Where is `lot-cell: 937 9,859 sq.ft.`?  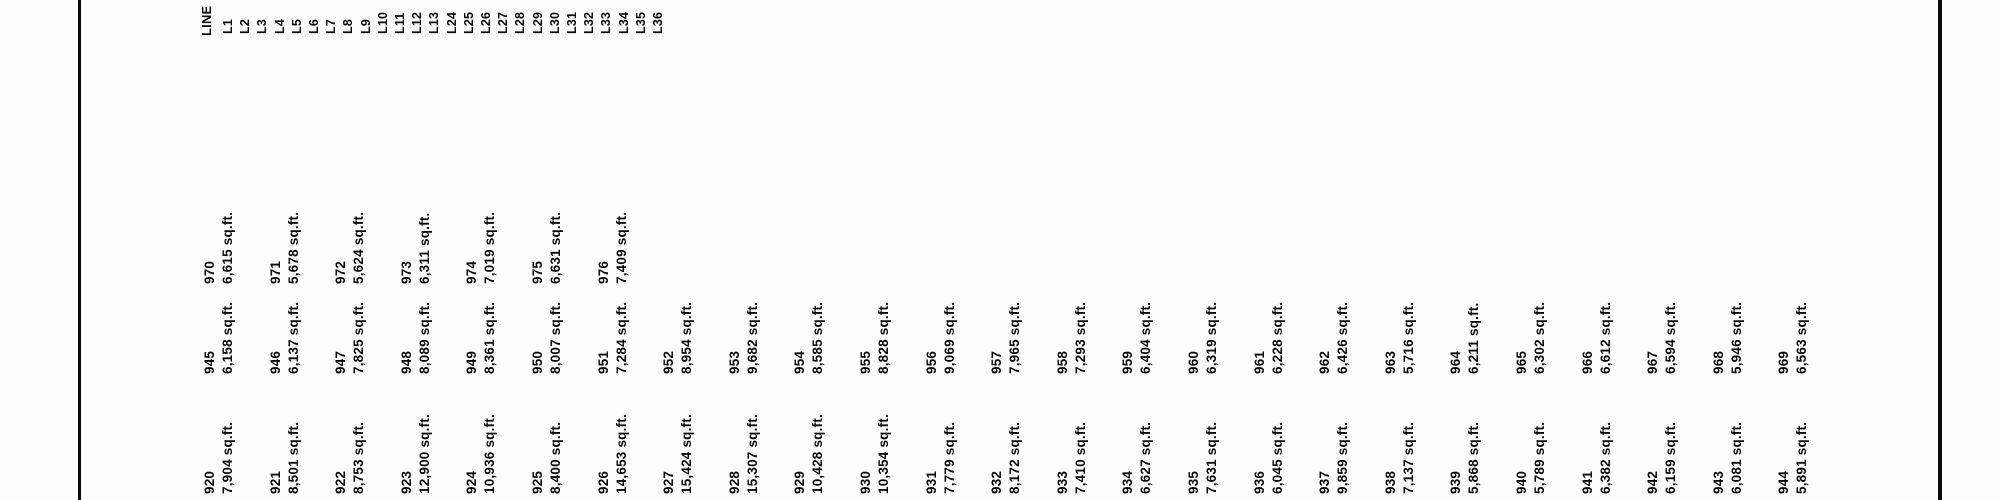
lot-cell: 937 9,859 sq.ft. is located at coordinates (1336, 438).